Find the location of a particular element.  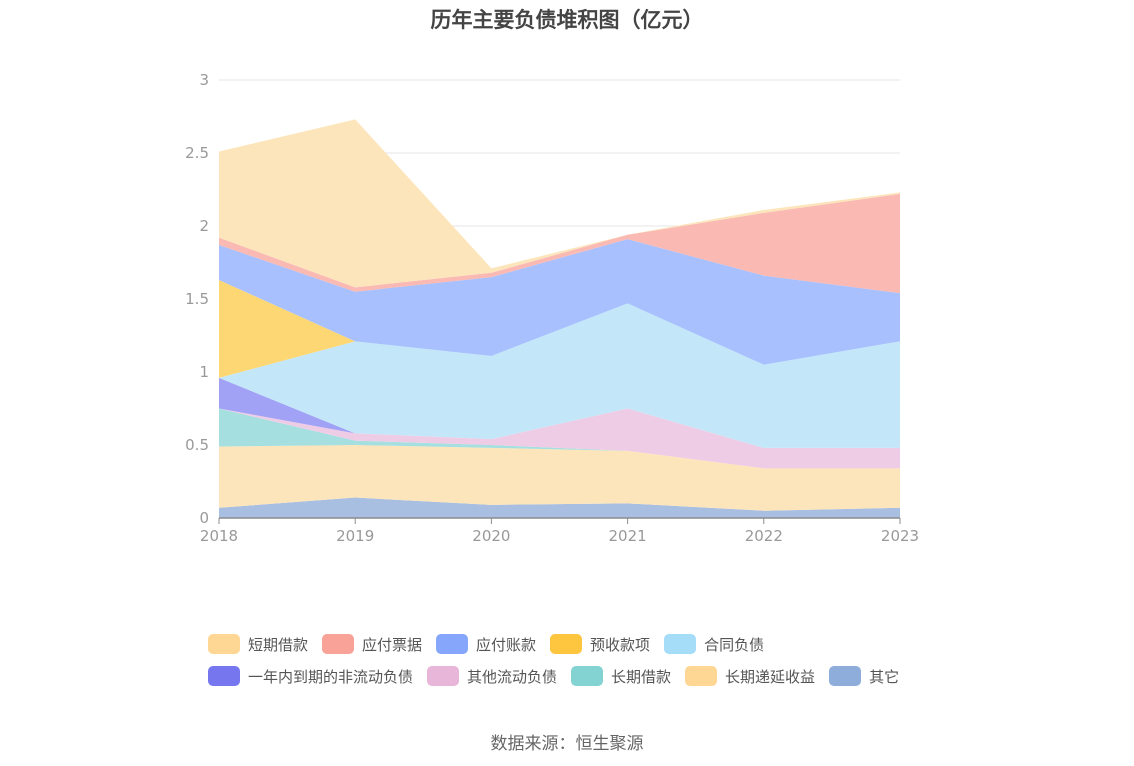

x-tick-label: 2020 is located at coordinates (491, 536).